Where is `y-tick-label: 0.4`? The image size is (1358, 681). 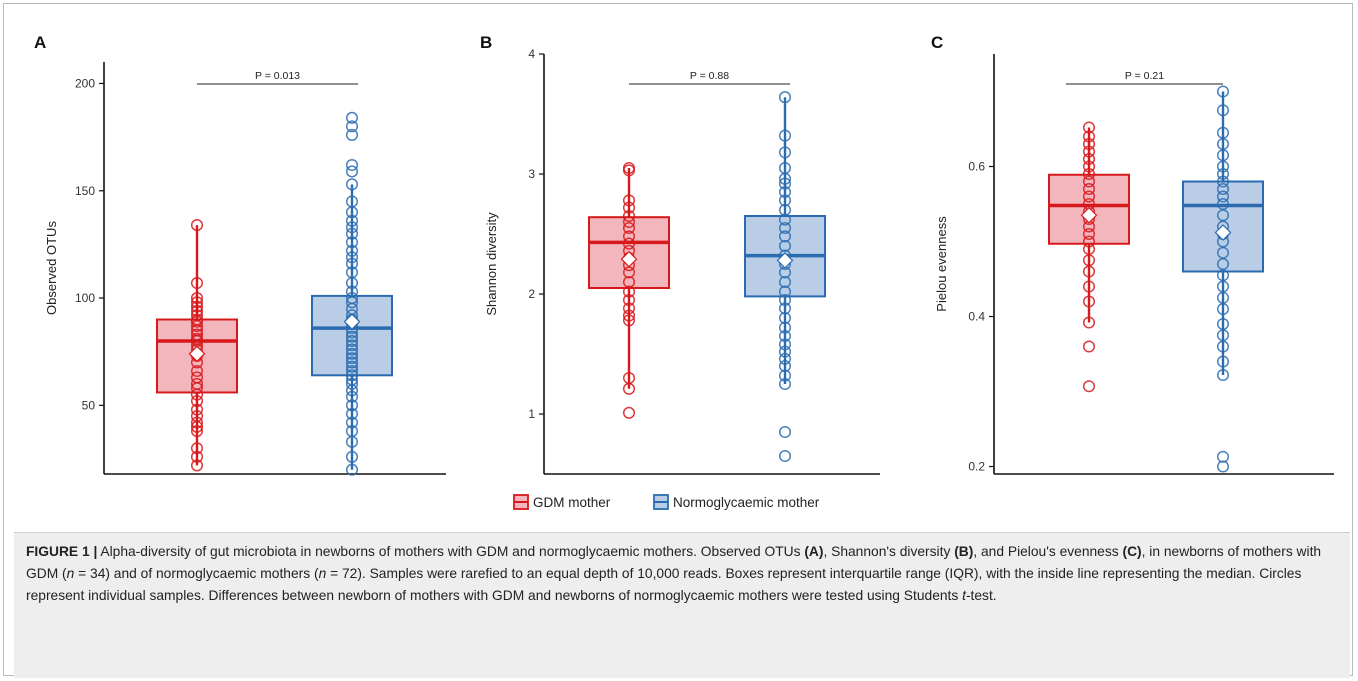 y-tick-label: 0.4 is located at coordinates (976, 317).